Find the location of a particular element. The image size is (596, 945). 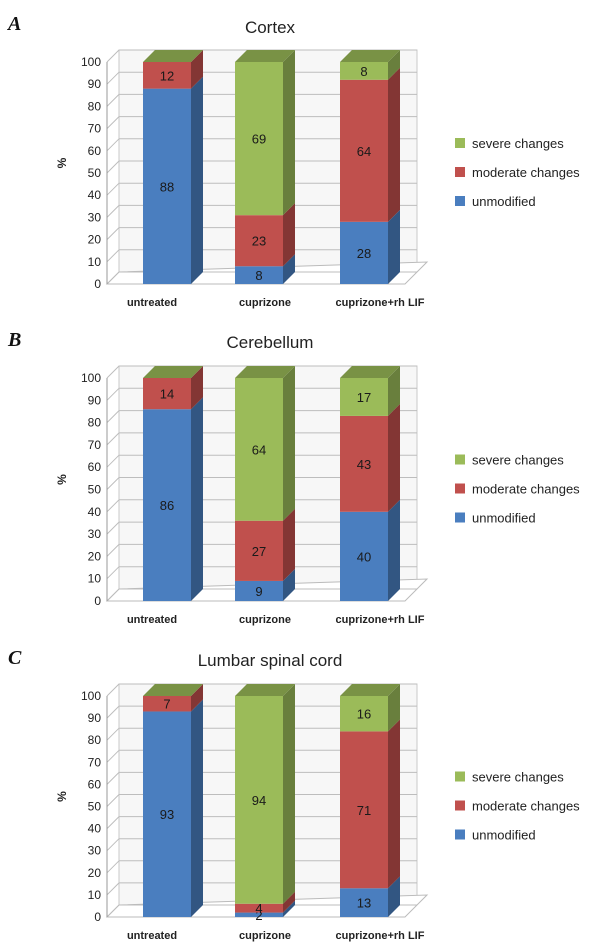

y-tick-label: 60 is located at coordinates (95, 467).